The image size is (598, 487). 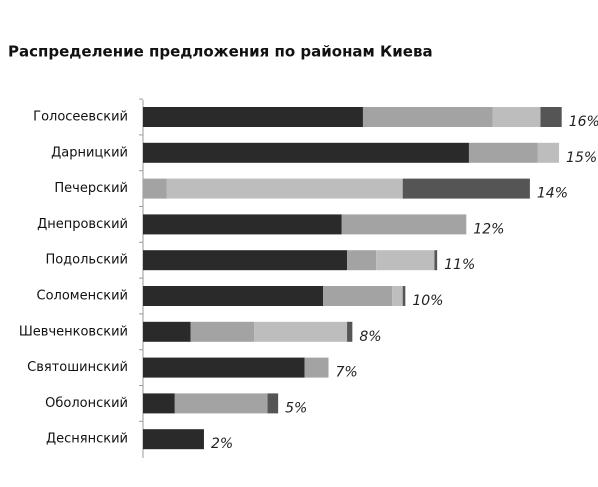 What do you see at coordinates (87, 439) in the screenshot?
I see `category-label: Деснянский` at bounding box center [87, 439].